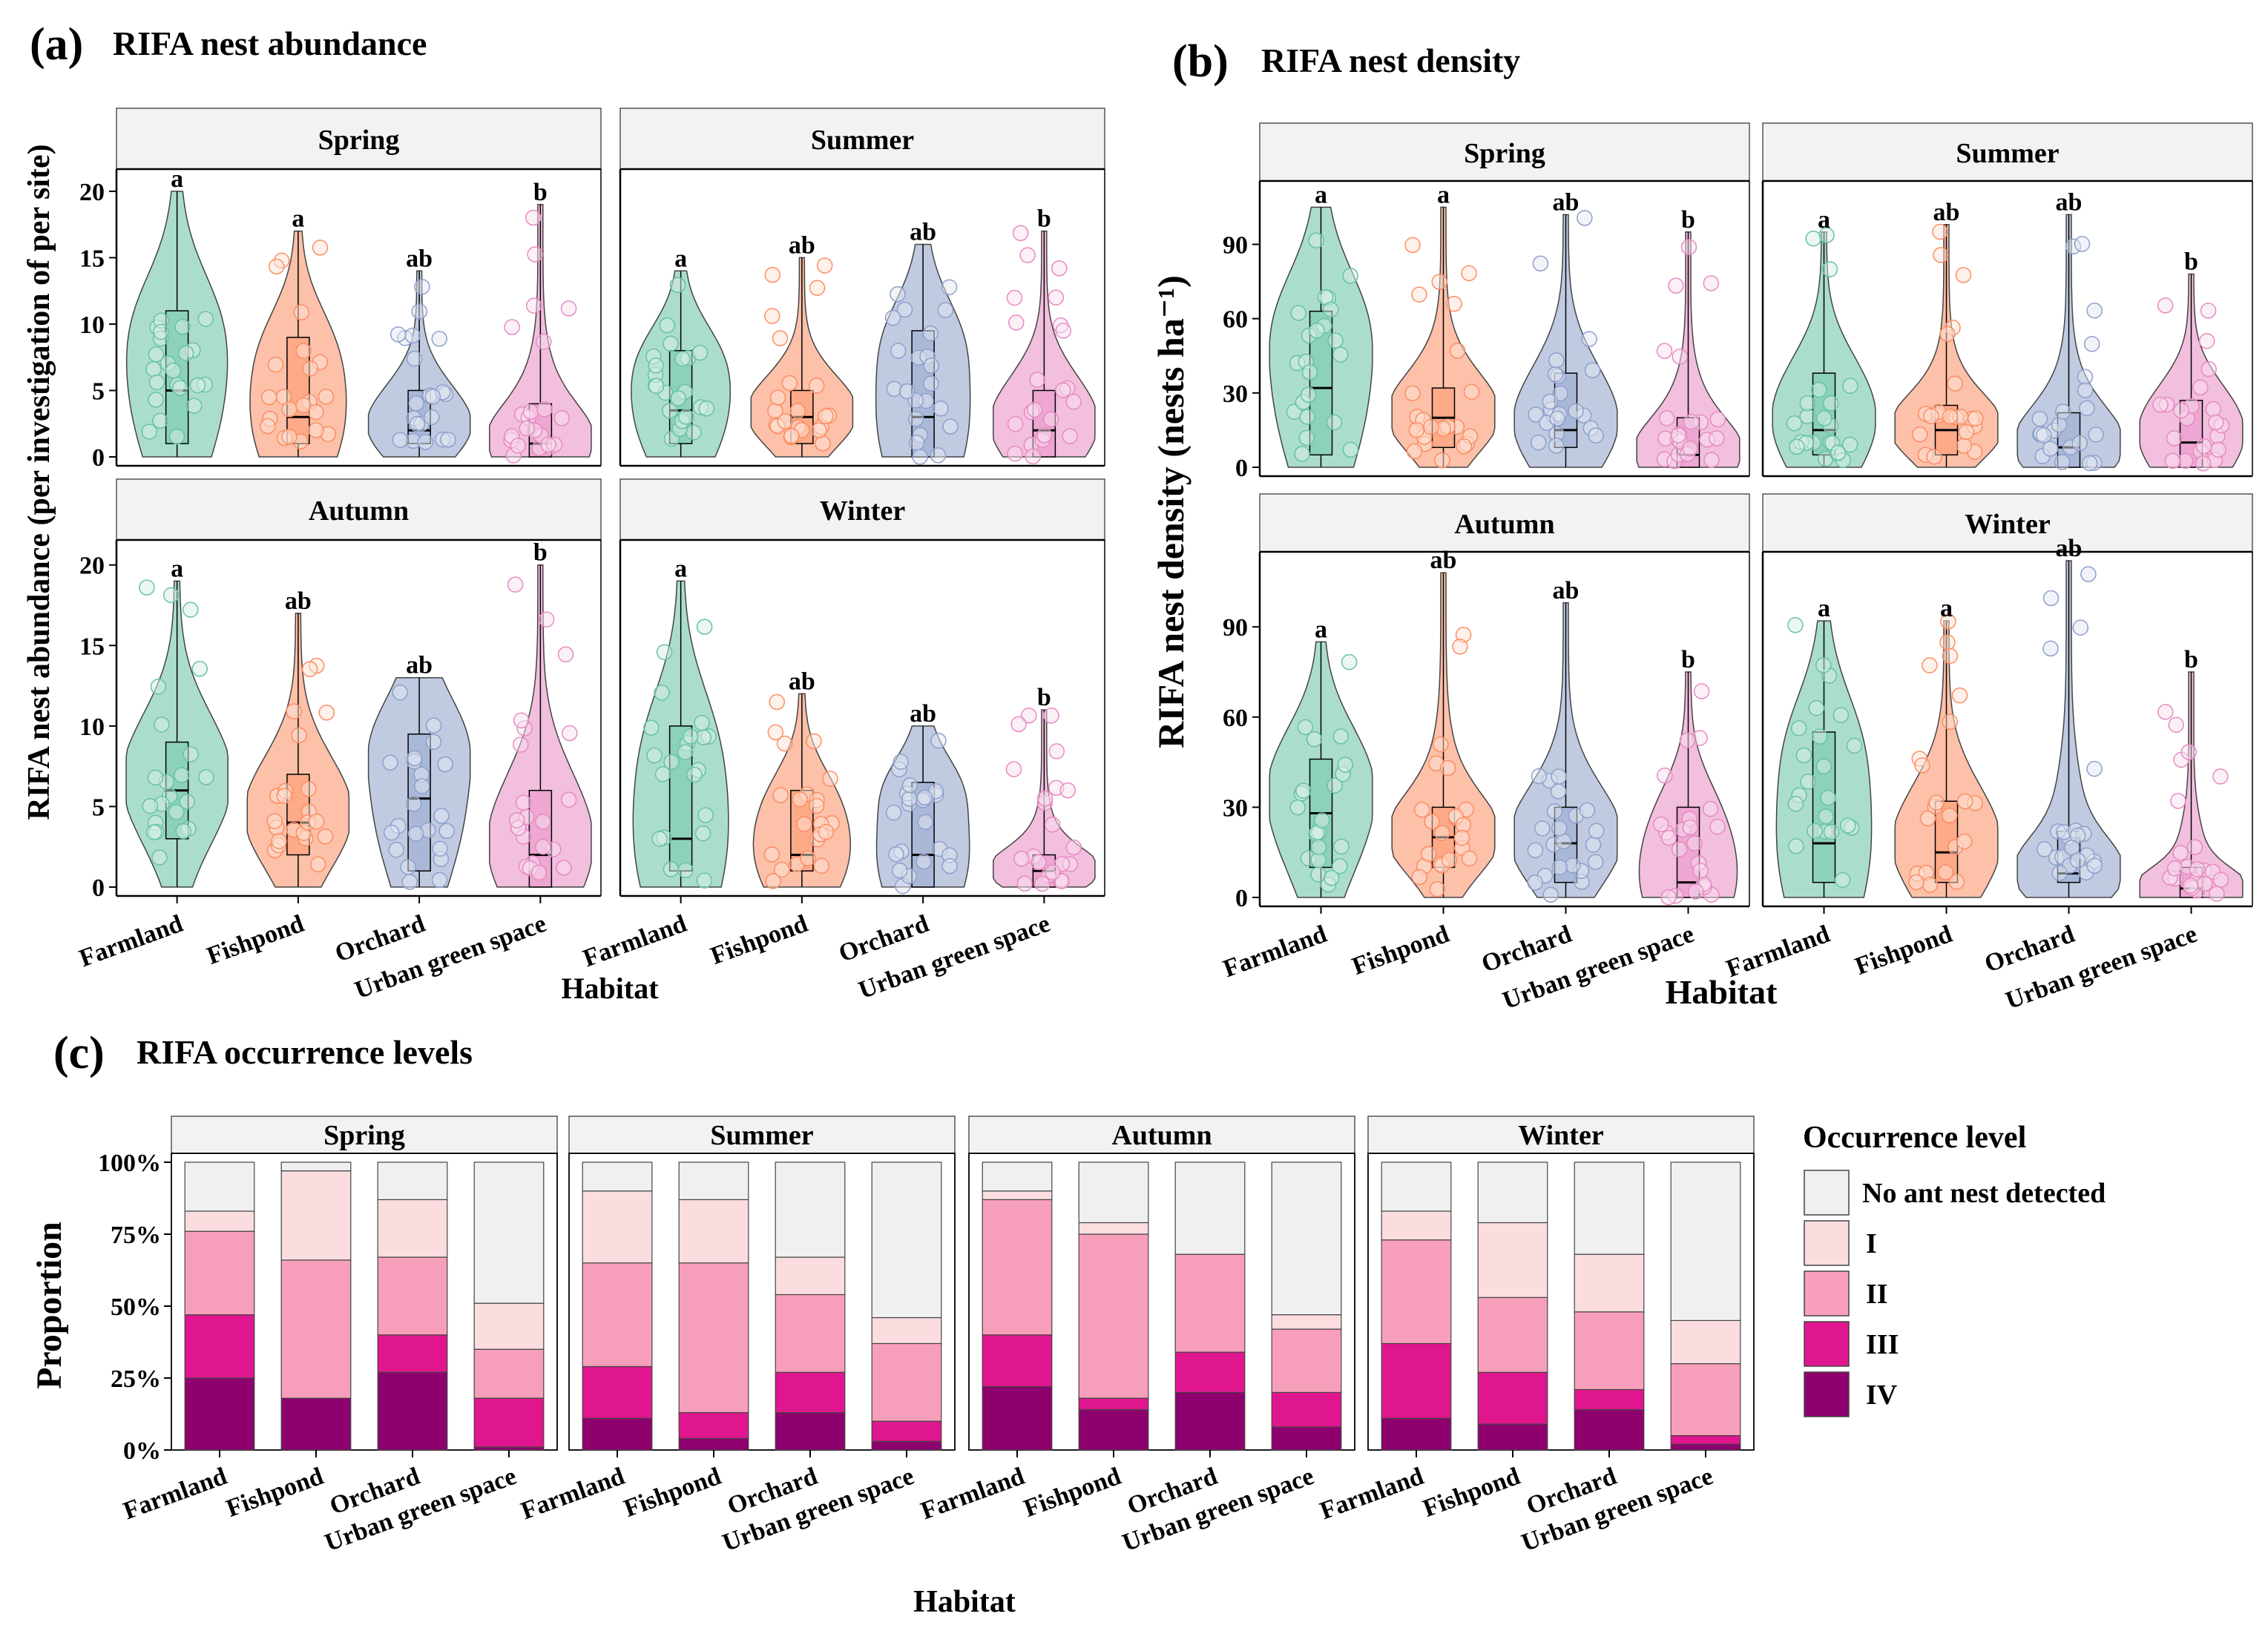  Describe the element at coordinates (1566, 328) in the screenshot. I see `violin-b-spring-2: ab` at that location.